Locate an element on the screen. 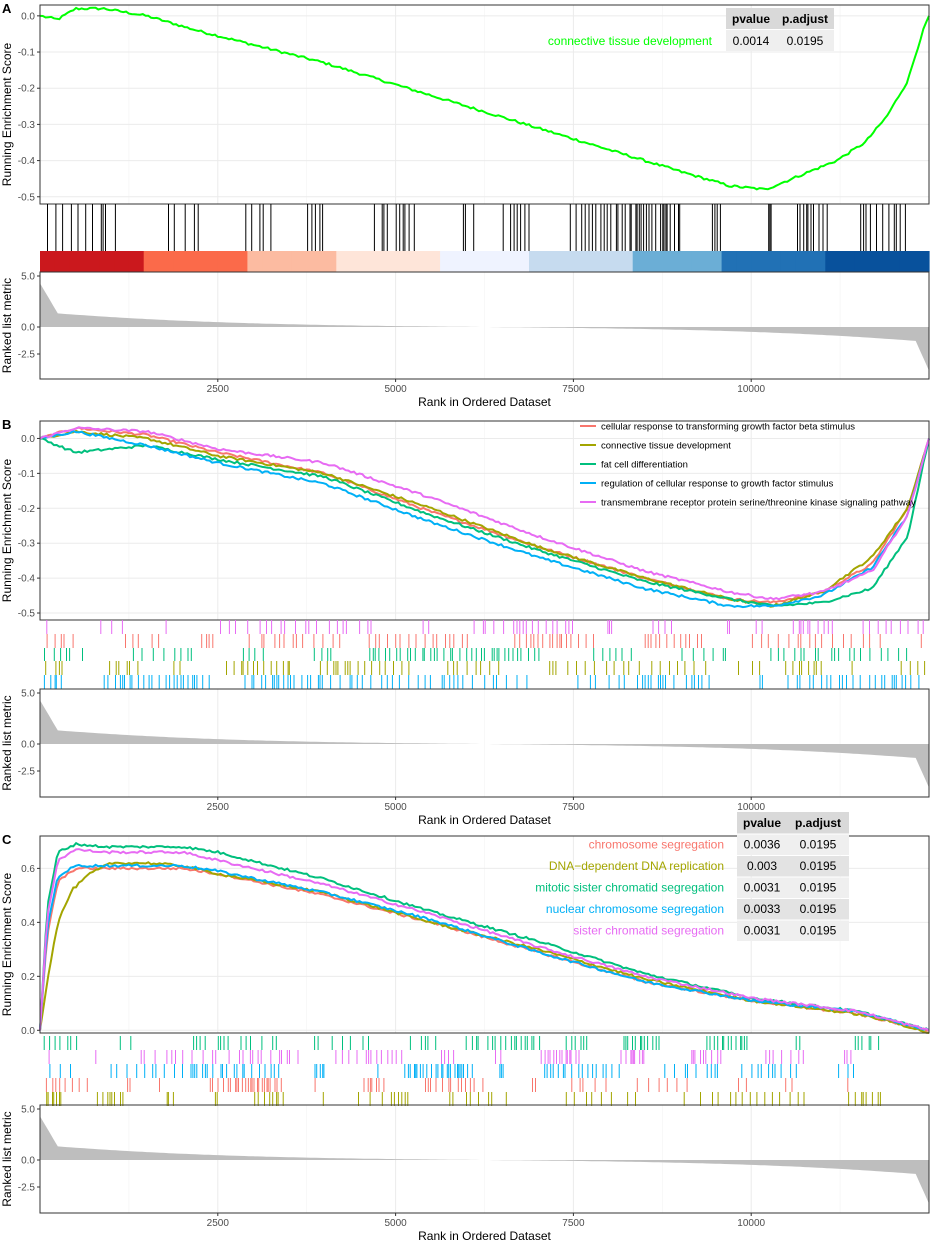  a-table-header: pvalue is located at coordinates (751, 19).